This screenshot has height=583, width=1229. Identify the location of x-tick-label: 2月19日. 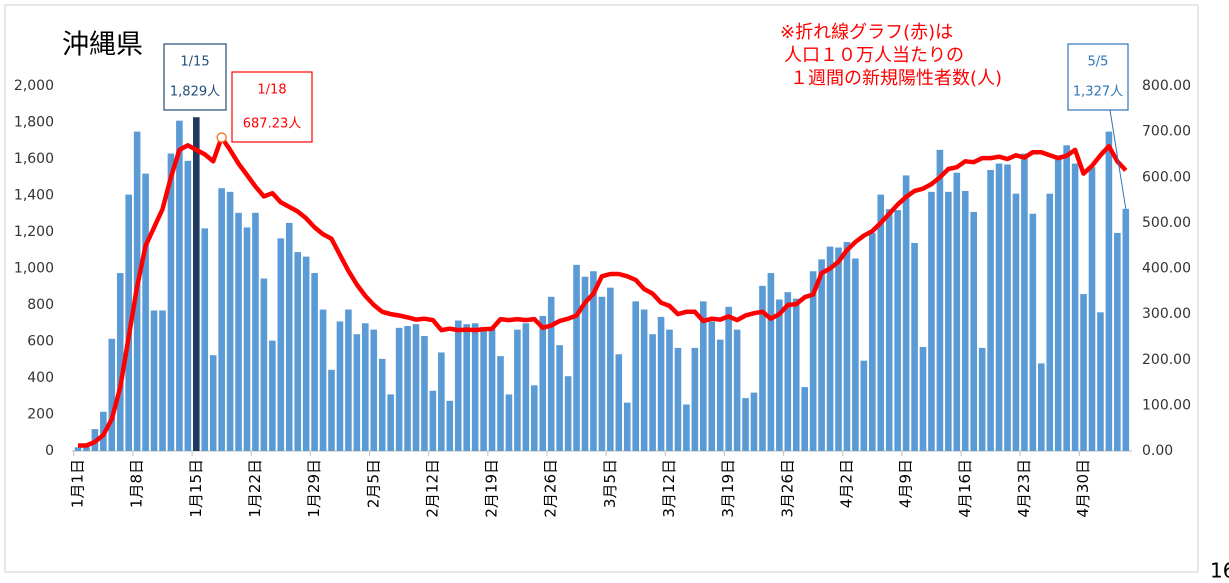
(492, 488).